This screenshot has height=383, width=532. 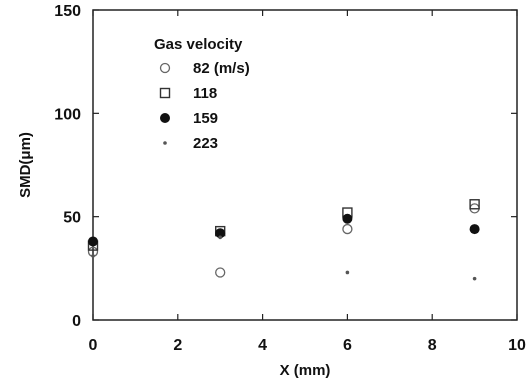 What do you see at coordinates (307, 345) in the screenshot?
I see `x-tick-labels: 0 2 4 6 8 10` at bounding box center [307, 345].